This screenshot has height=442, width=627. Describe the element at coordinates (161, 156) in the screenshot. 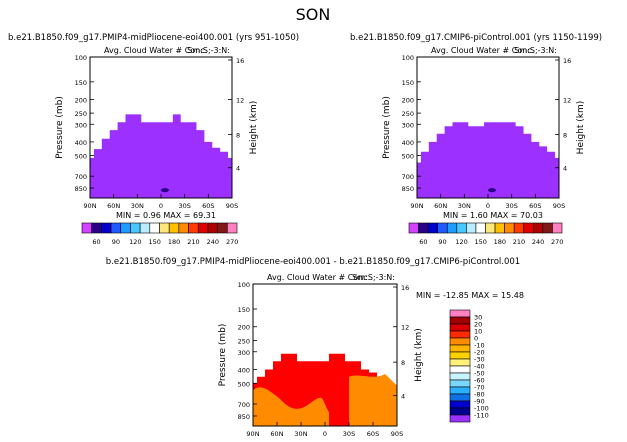

I see `cloud-field` at that location.